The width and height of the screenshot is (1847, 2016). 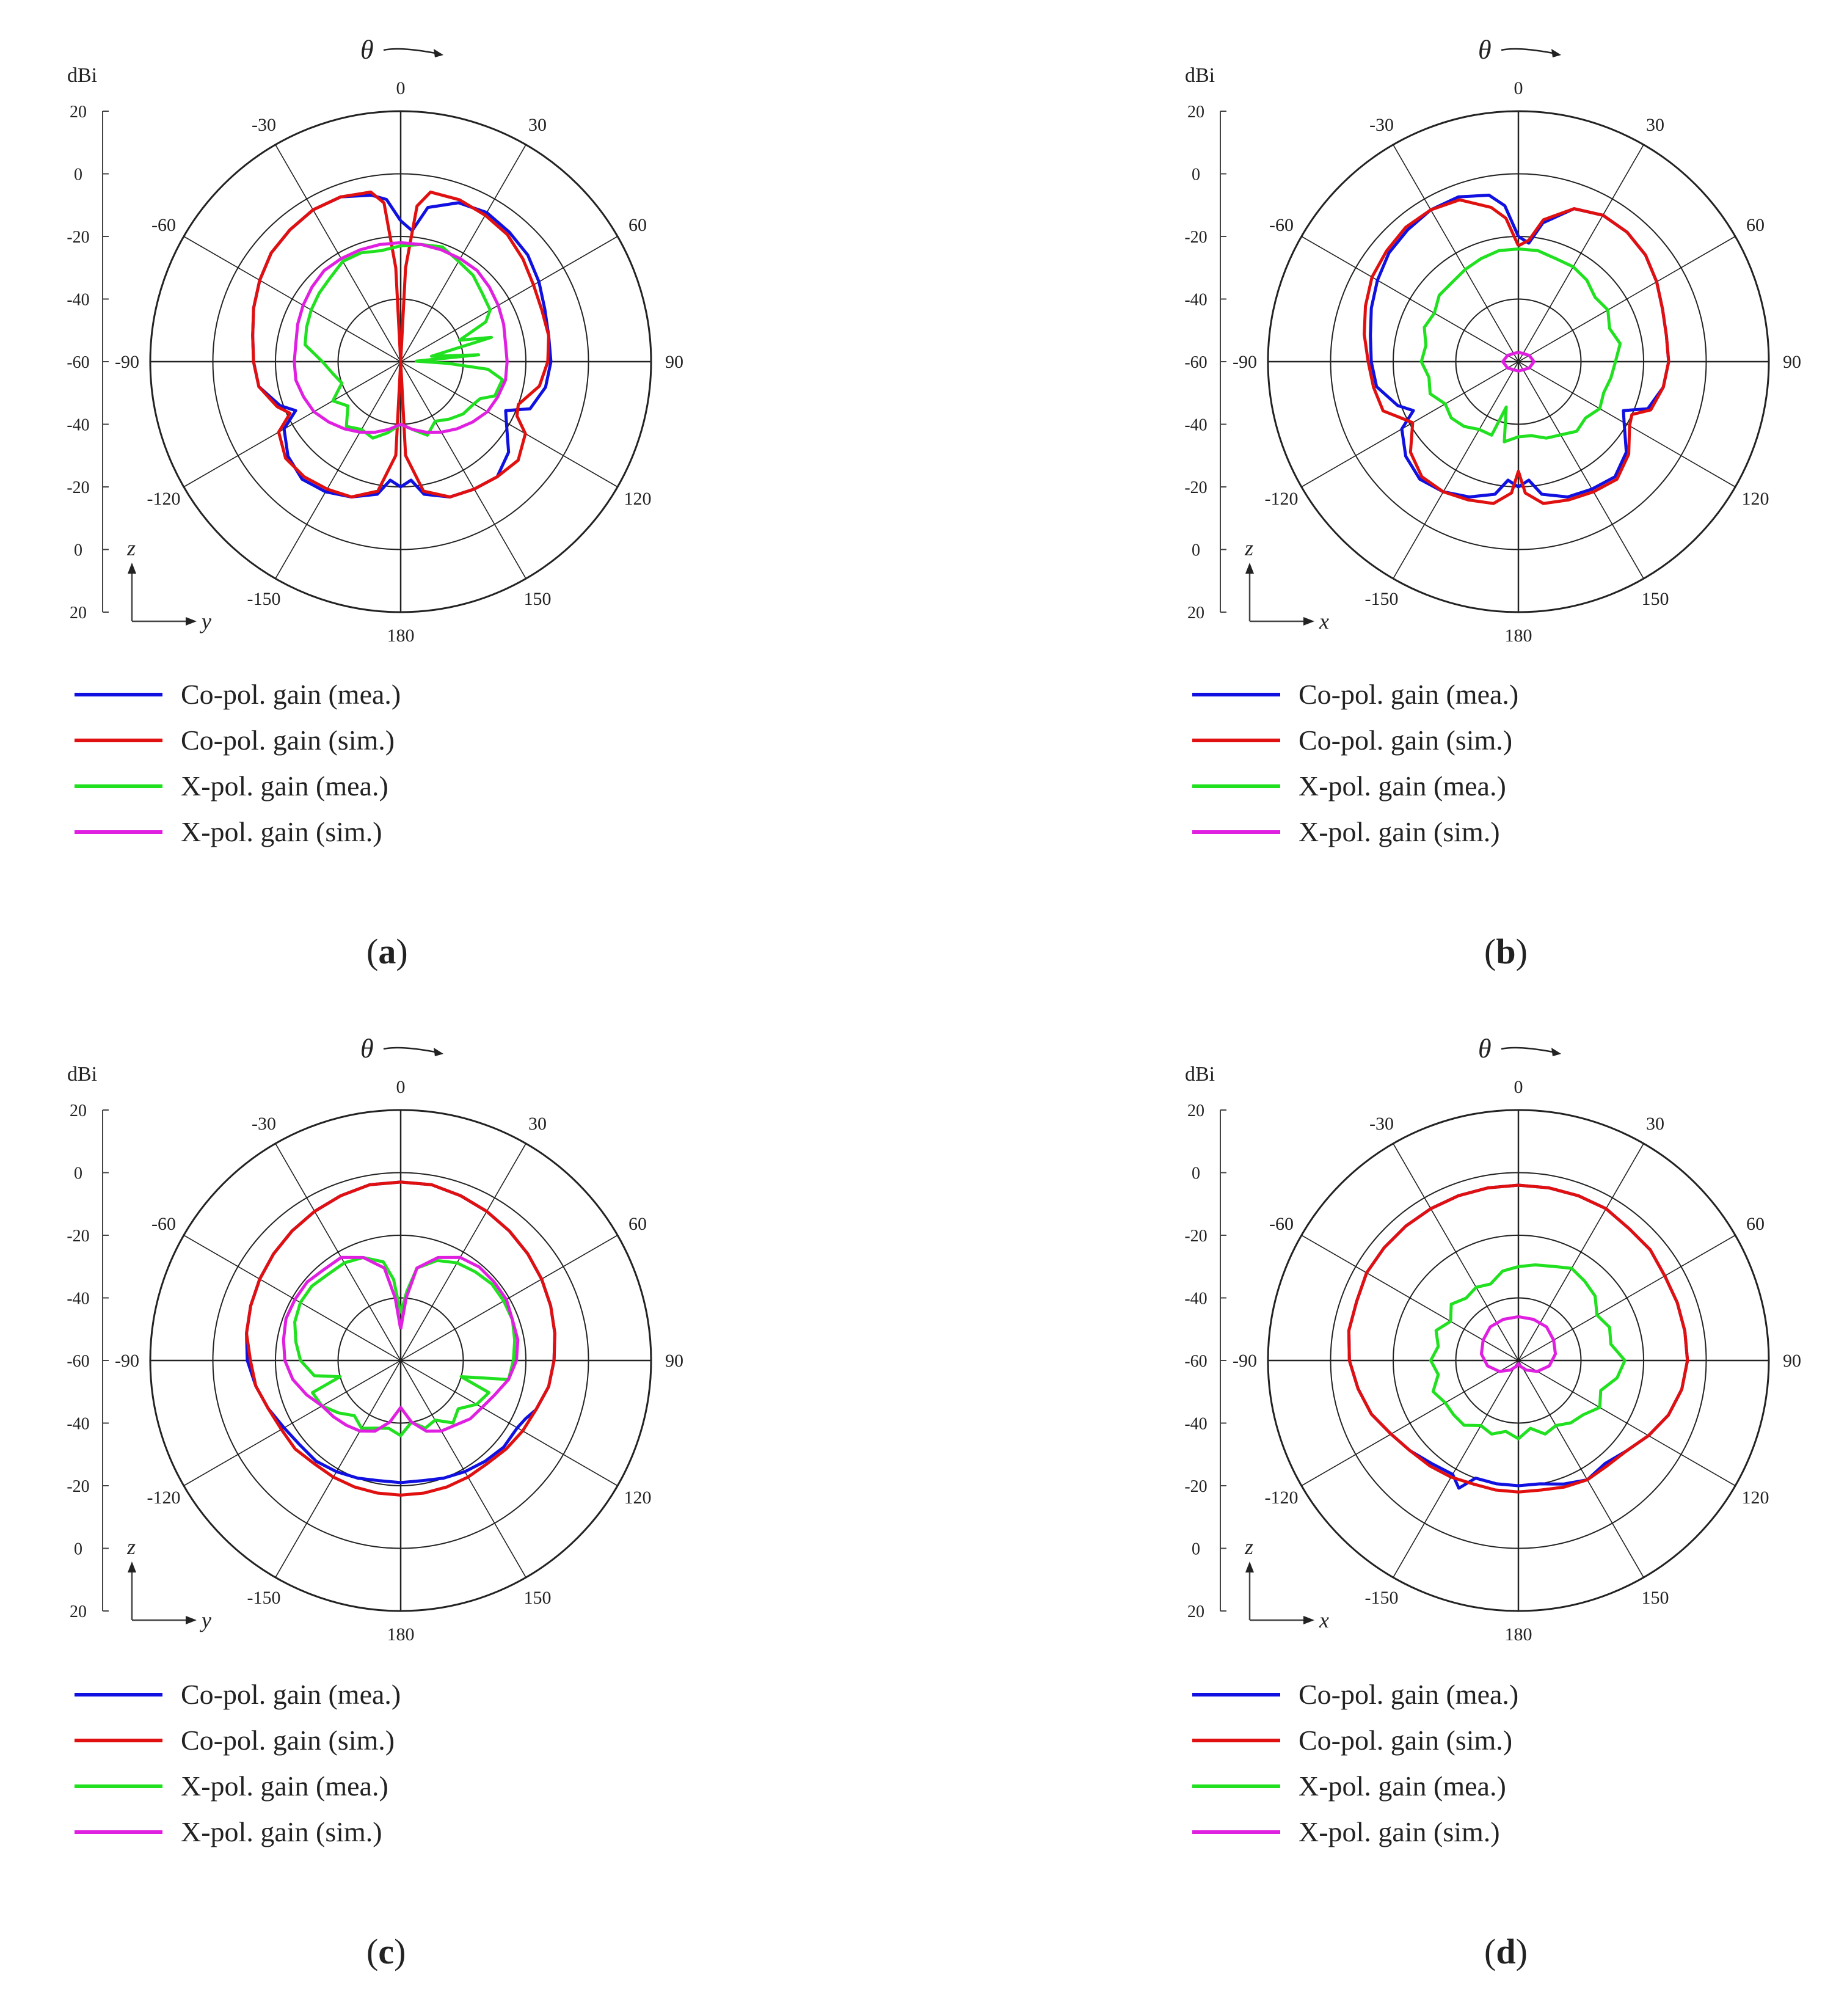 What do you see at coordinates (386, 1951) in the screenshot?
I see `caption-letter: c` at bounding box center [386, 1951].